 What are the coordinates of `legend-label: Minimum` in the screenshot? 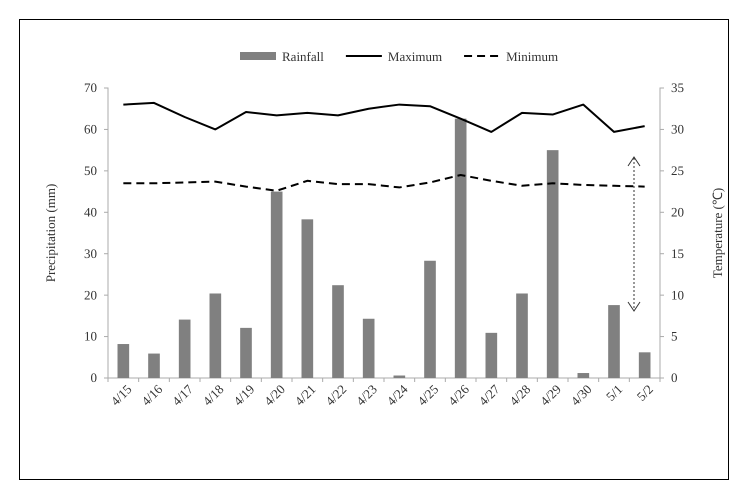 It's located at (532, 56).